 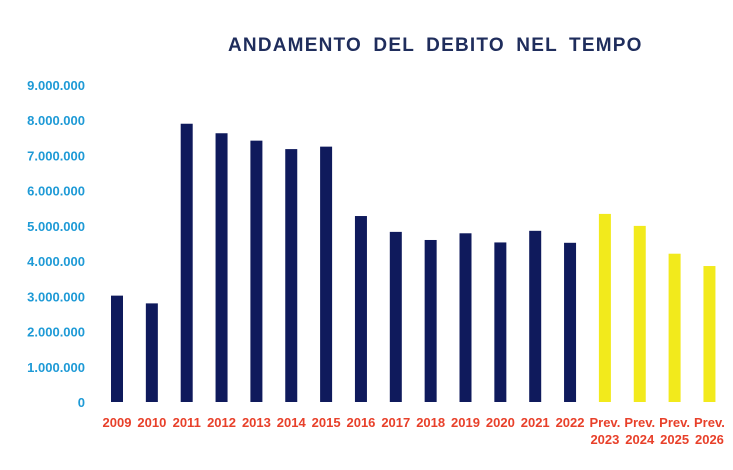 I want to click on x-tick-label: 2019, so click(x=465, y=422).